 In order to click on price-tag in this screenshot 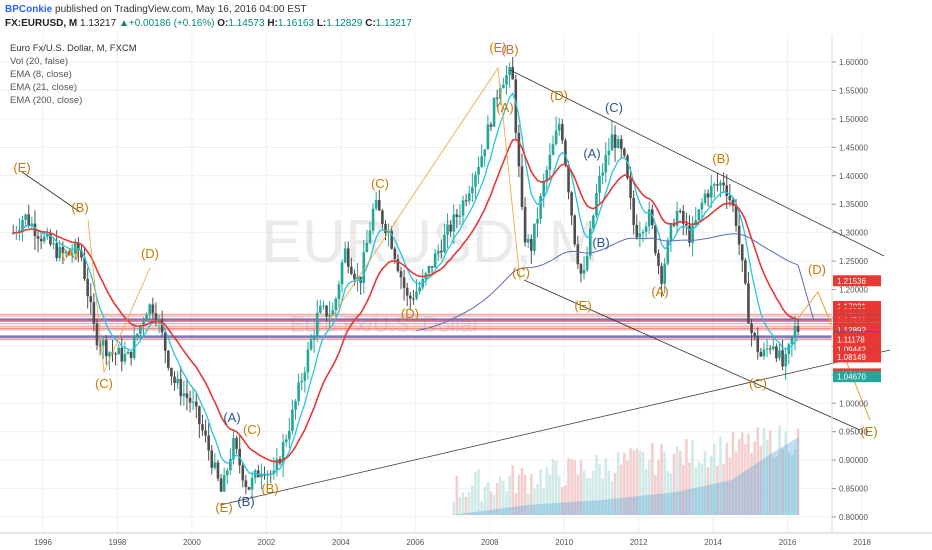, I will do `click(857, 330)`.